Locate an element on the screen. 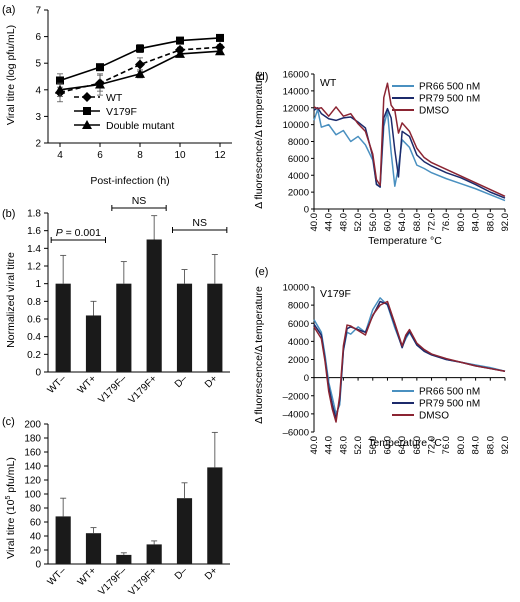 This screenshot has height=602, width=520. panel-c-category-label: WT– is located at coordinates (57, 576).